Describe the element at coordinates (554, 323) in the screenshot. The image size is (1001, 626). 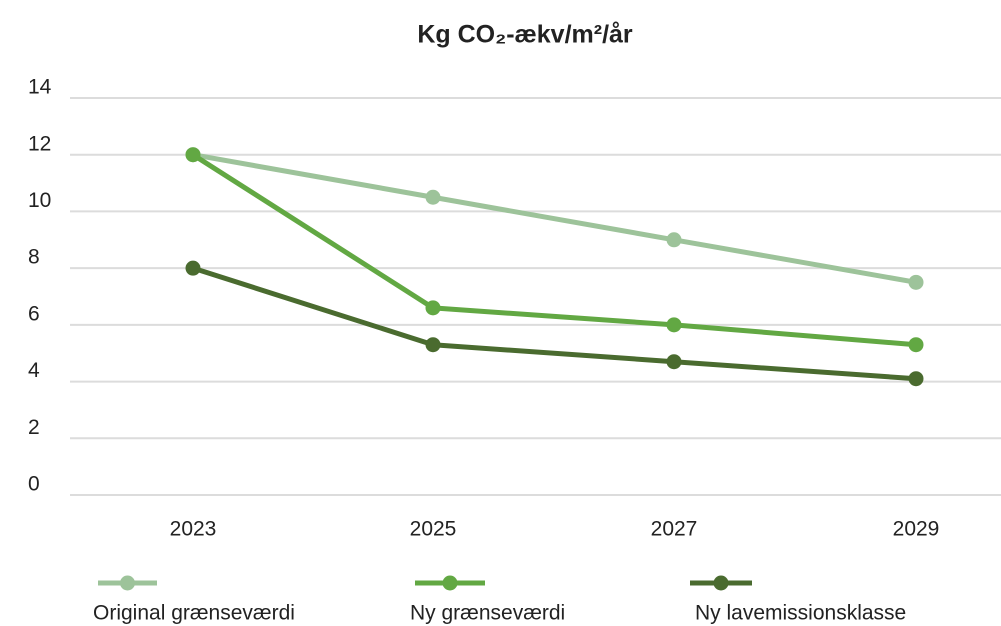
I see `series-line` at that location.